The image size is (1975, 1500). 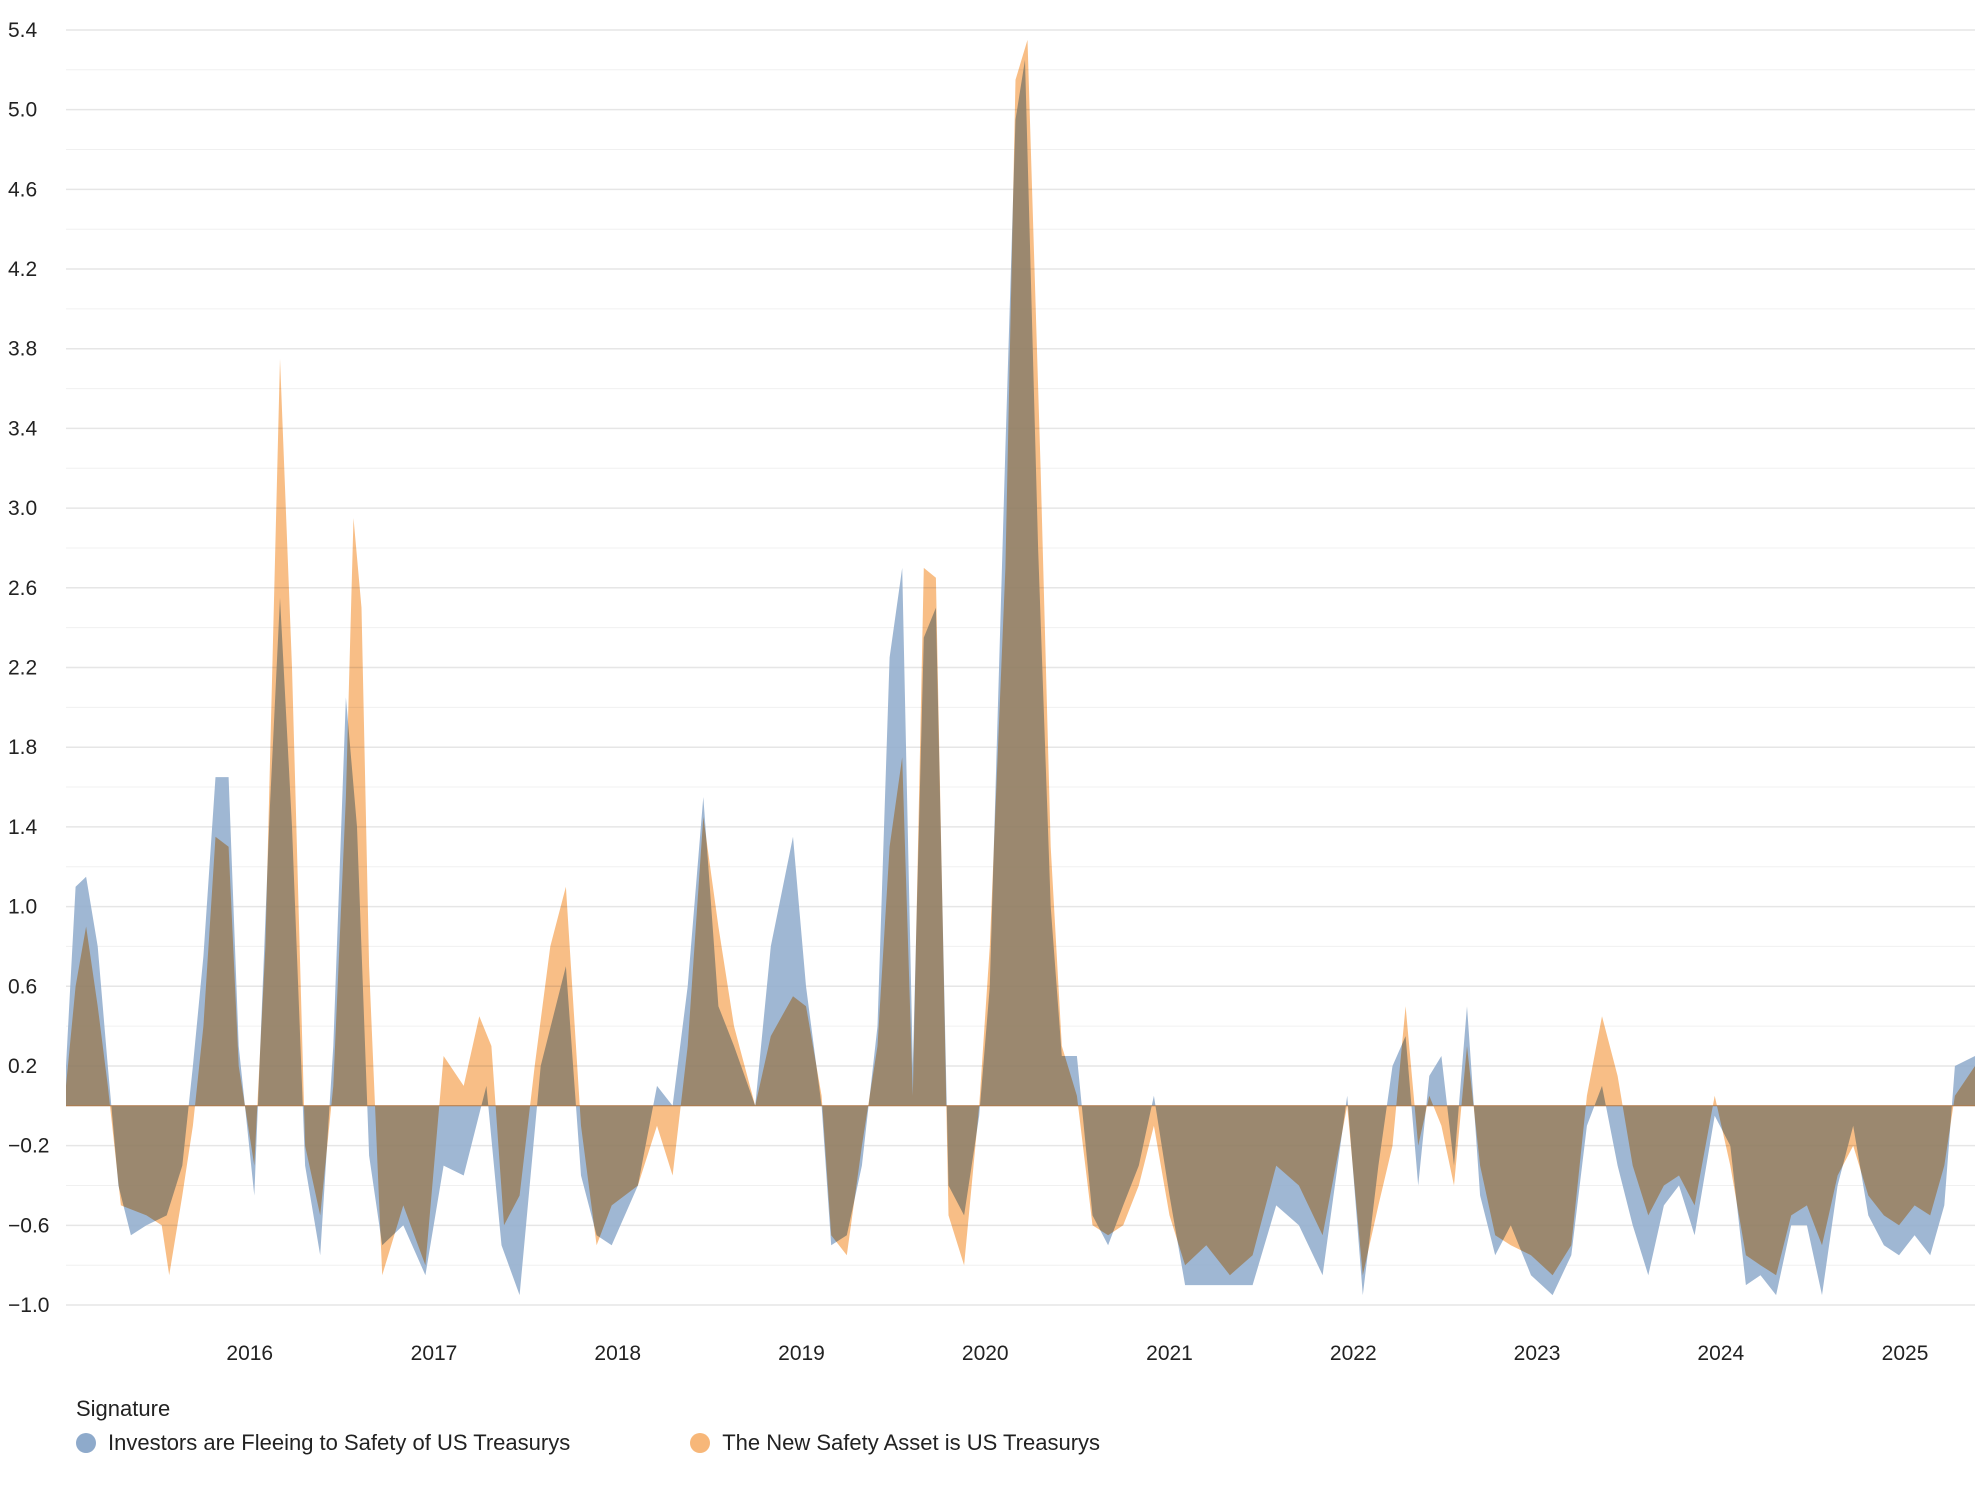 I want to click on y-tick-label: 2.2, so click(x=22, y=668).